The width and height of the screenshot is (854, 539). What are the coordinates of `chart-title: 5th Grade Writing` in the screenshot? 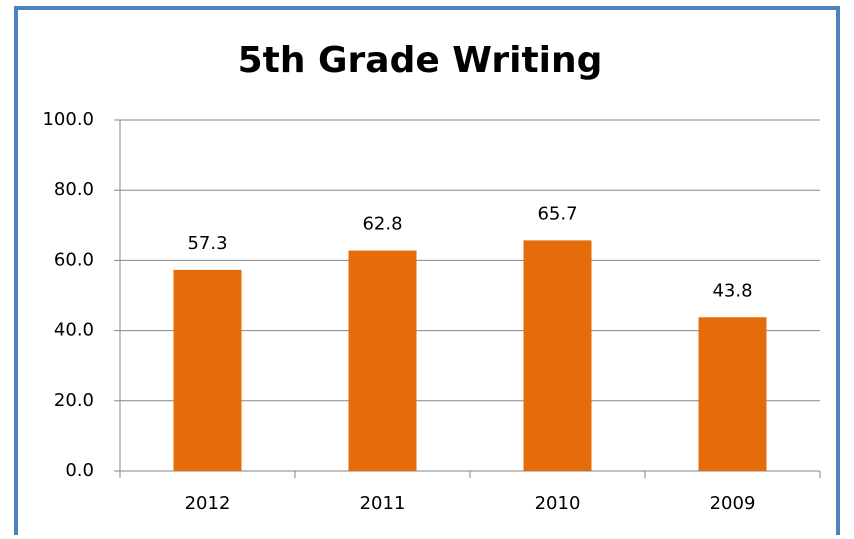 It's located at (420, 60).